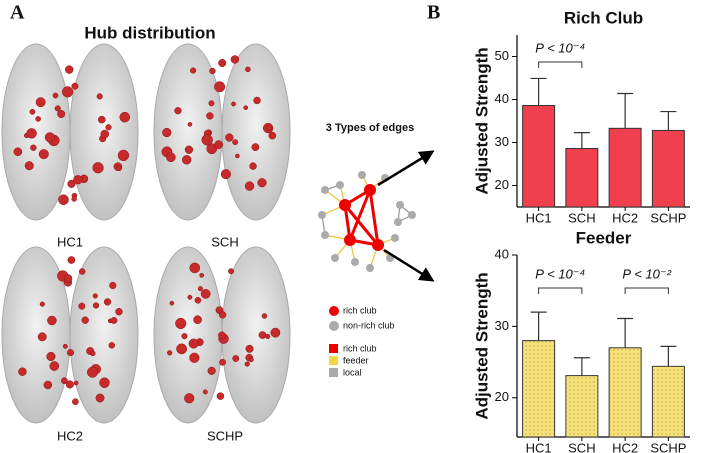 The width and height of the screenshot is (708, 453). I want to click on legend-label: local, so click(352, 372).